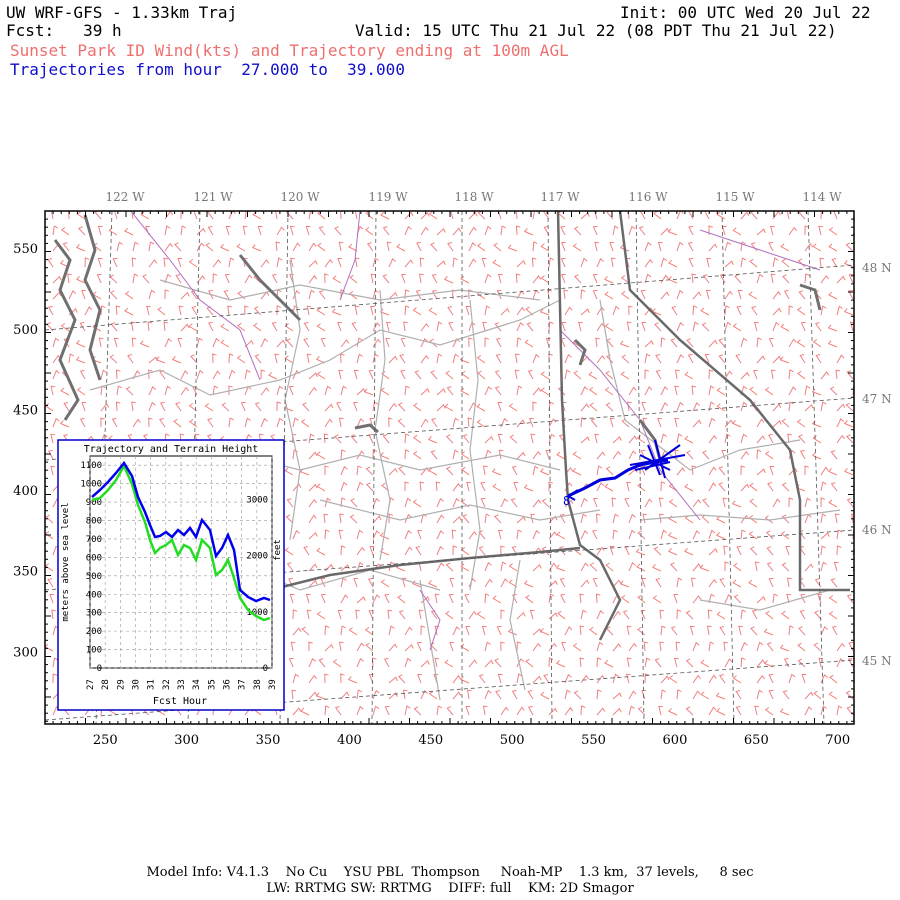 The image size is (900, 900). I want to click on latitude-labels: 48 N 47 N 46 N 45 N, so click(877, 464).